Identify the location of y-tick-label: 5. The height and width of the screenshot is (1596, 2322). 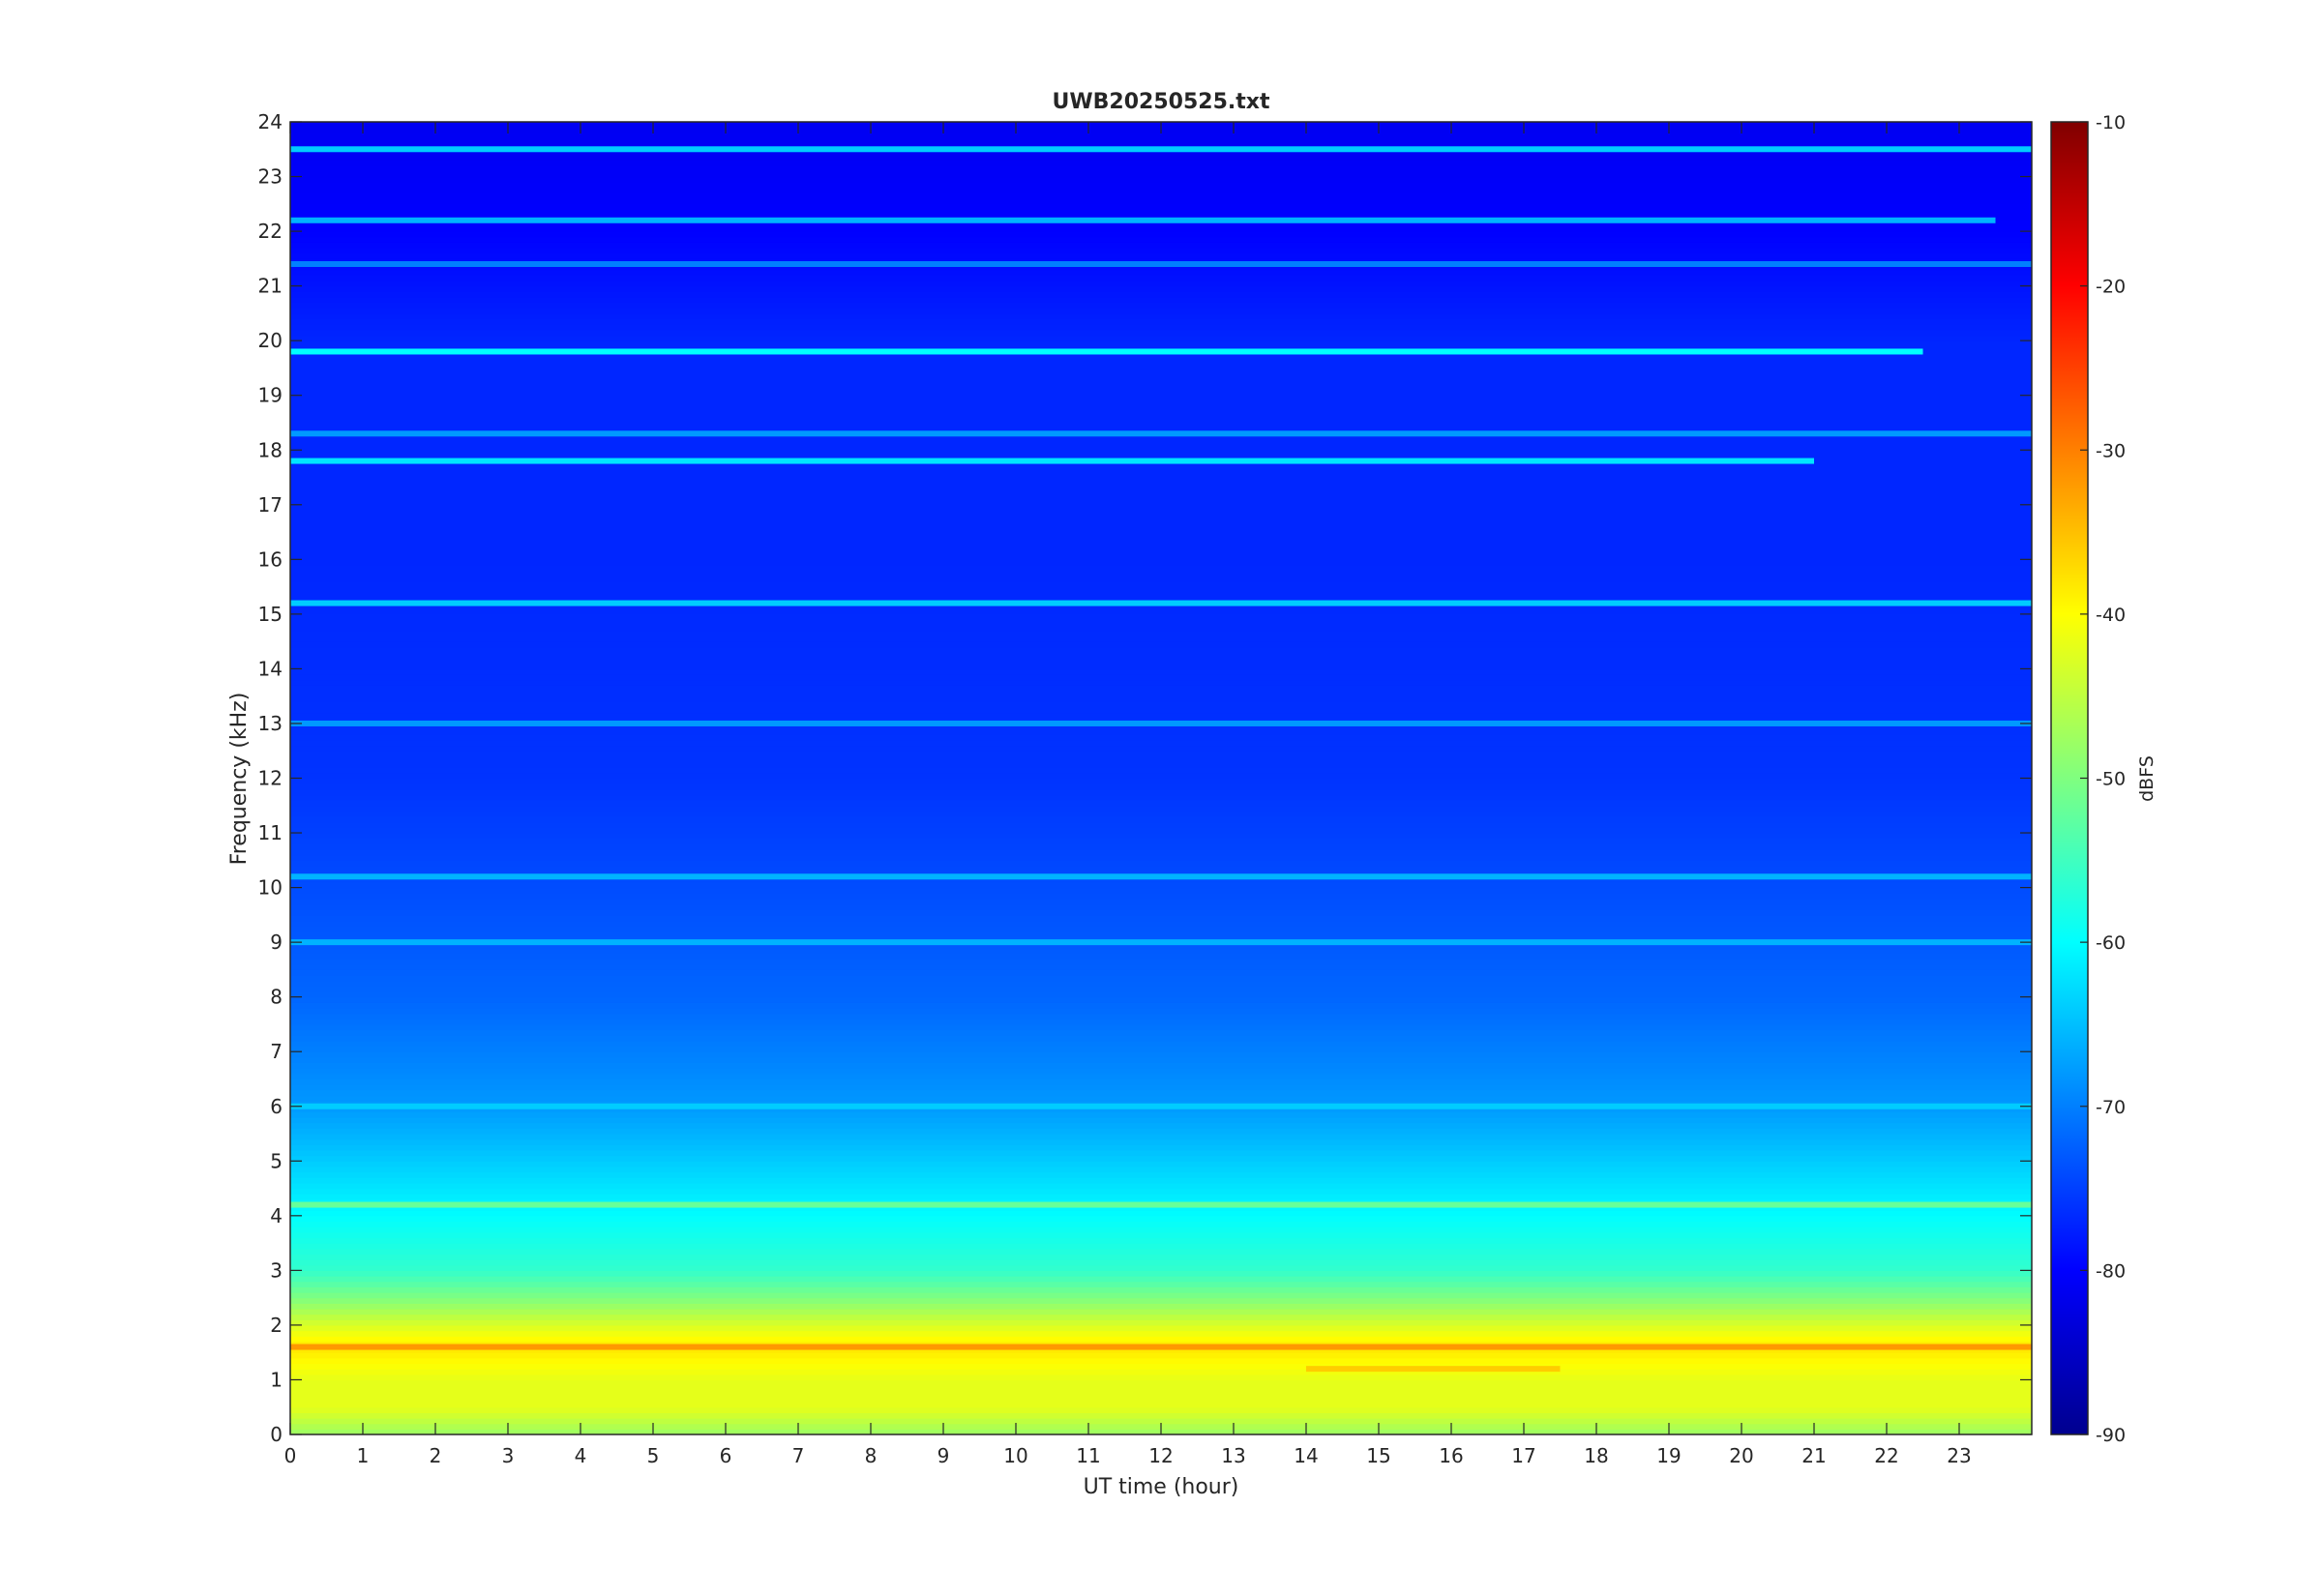
(276, 1160).